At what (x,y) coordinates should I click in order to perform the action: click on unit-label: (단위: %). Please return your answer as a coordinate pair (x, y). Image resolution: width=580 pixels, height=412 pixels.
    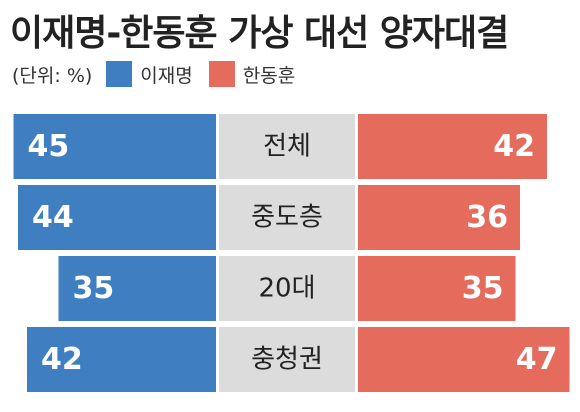
    Looking at the image, I should click on (52, 75).